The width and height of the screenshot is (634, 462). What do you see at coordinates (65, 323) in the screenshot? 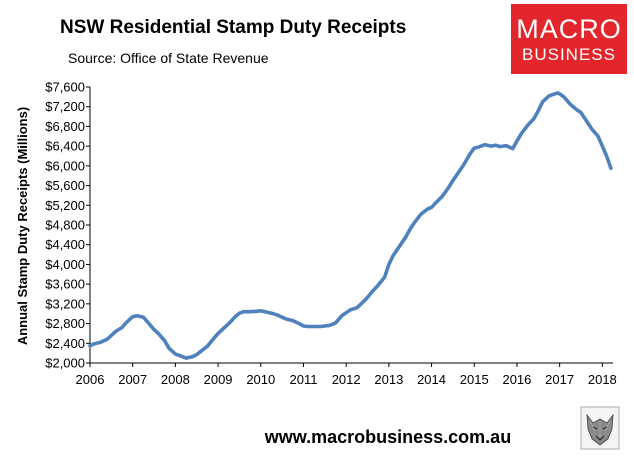
I see `y-tick-label: $2,800` at bounding box center [65, 323].